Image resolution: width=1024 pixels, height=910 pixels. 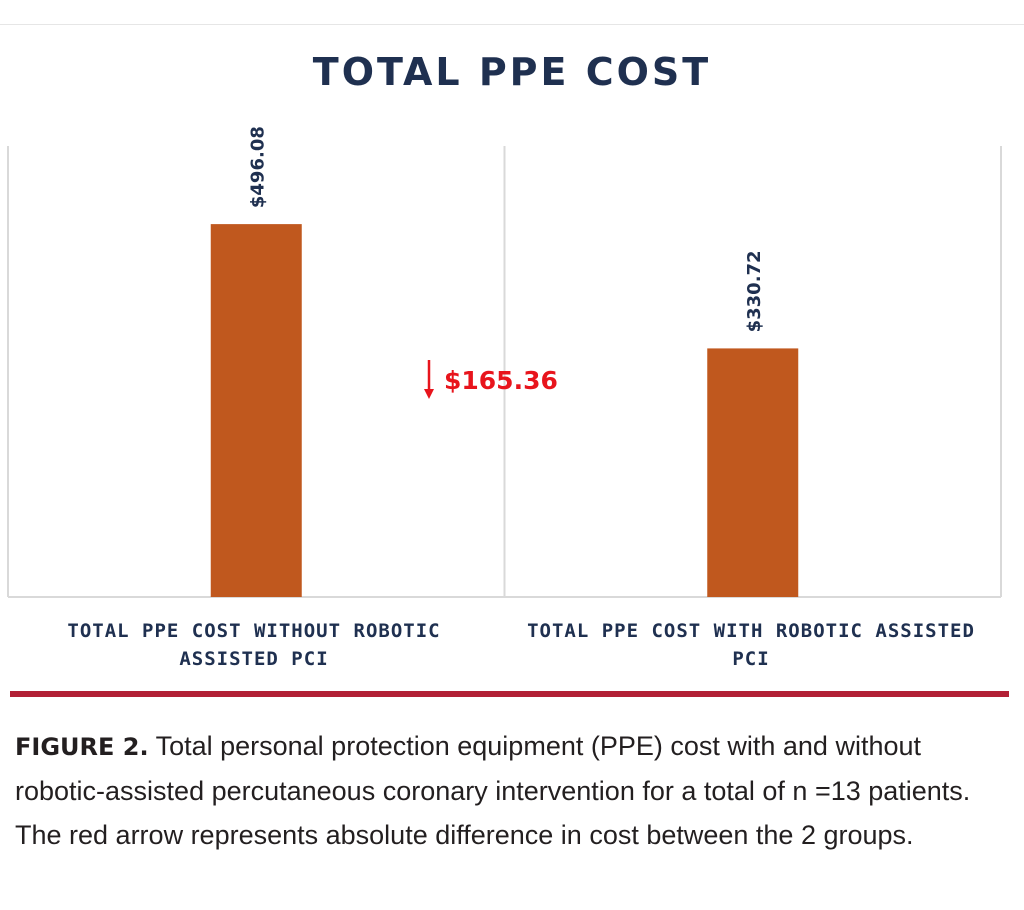 I want to click on top-divider, so click(x=512, y=24).